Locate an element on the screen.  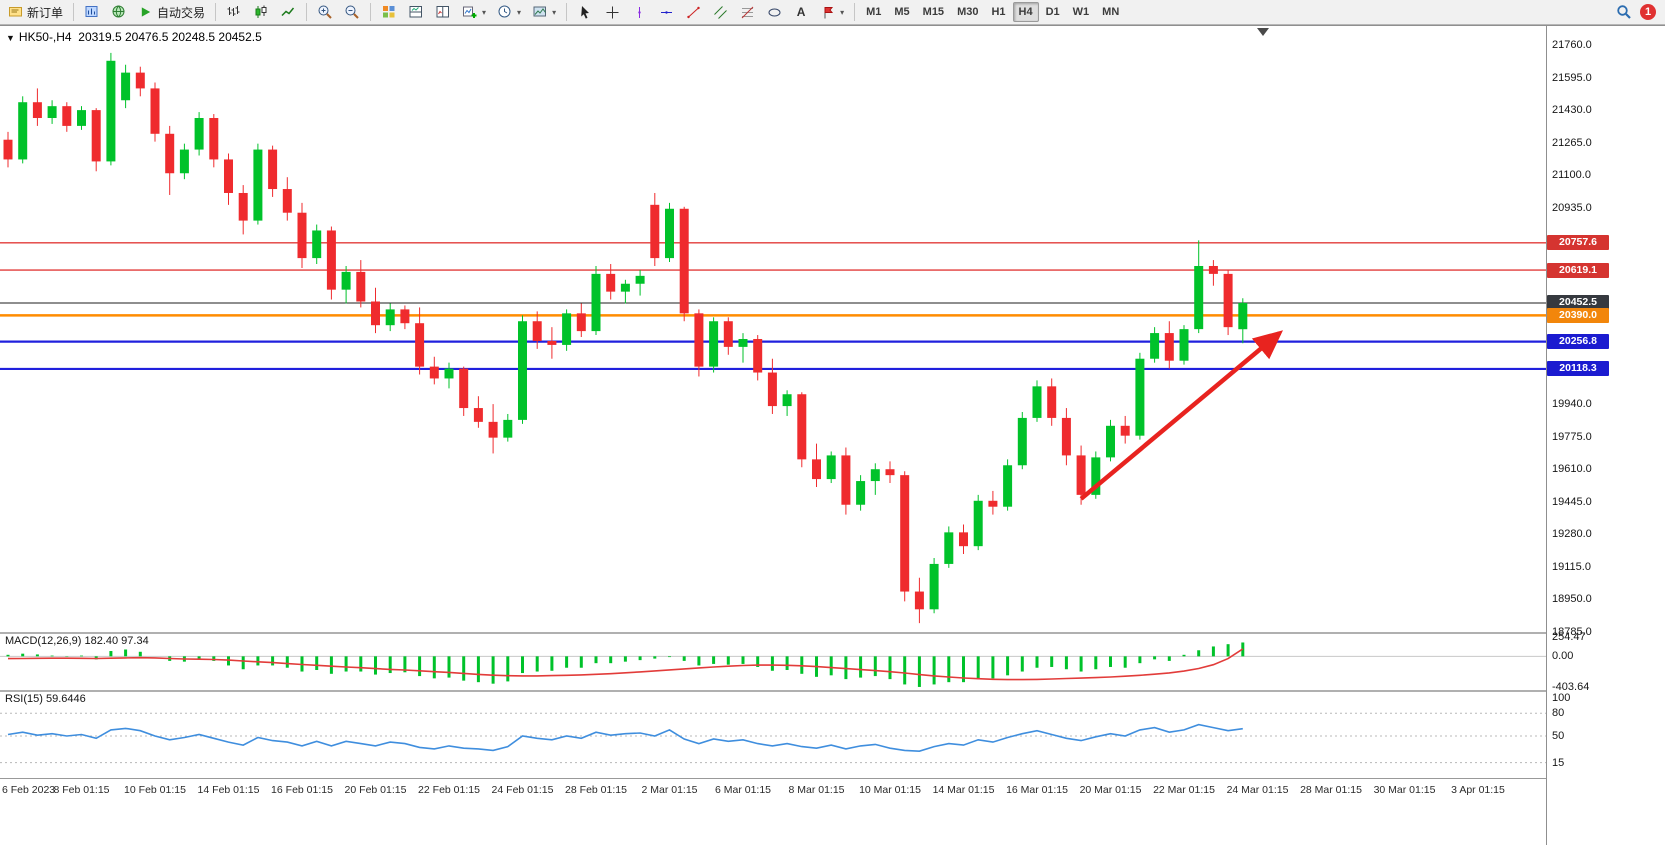
auto-trading-button: 自动交易 is located at coordinates (171, 12).